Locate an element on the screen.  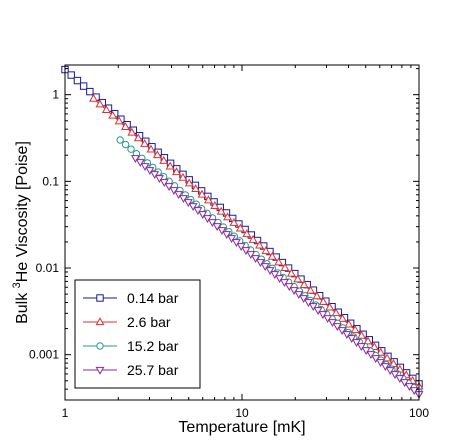
y-tick-label: 0.001 is located at coordinates (44, 355).